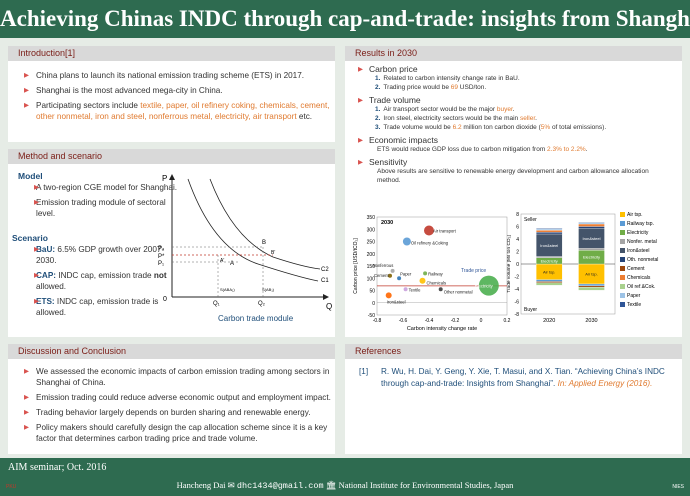 The image size is (690, 496). Describe the element at coordinates (431, 87) in the screenshot. I see `carbon-price-item-2: 2. Trading price would be 69 USD/ton.` at that location.